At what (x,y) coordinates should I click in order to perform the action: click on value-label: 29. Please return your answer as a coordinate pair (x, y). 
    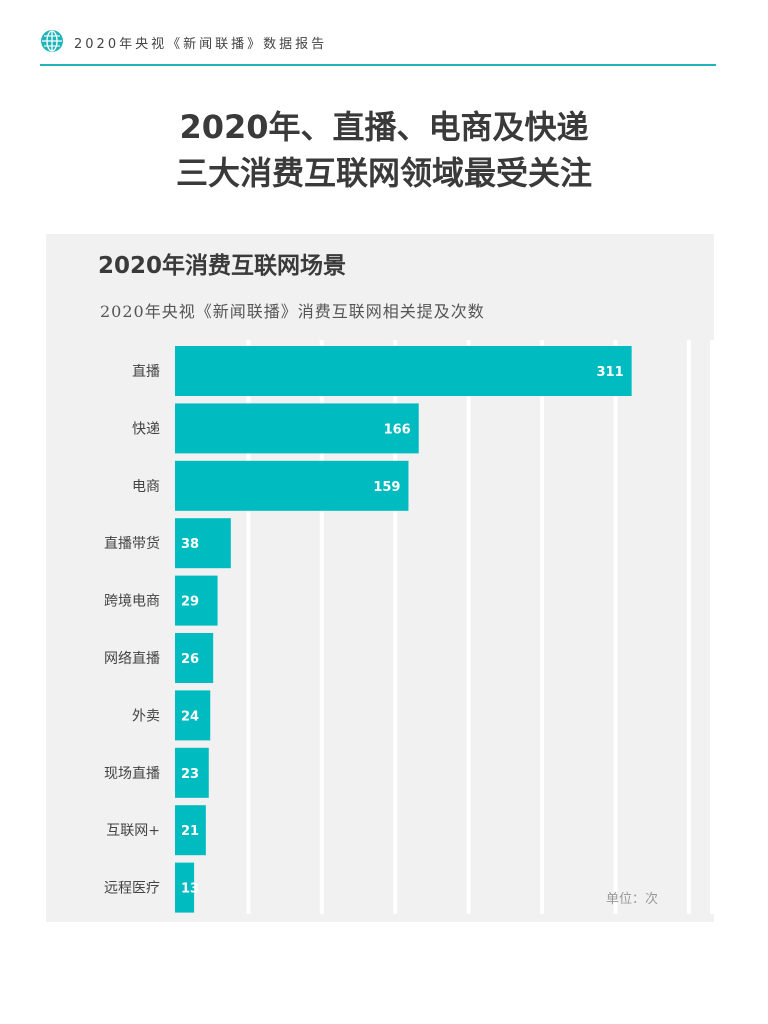
    Looking at the image, I should click on (190, 602).